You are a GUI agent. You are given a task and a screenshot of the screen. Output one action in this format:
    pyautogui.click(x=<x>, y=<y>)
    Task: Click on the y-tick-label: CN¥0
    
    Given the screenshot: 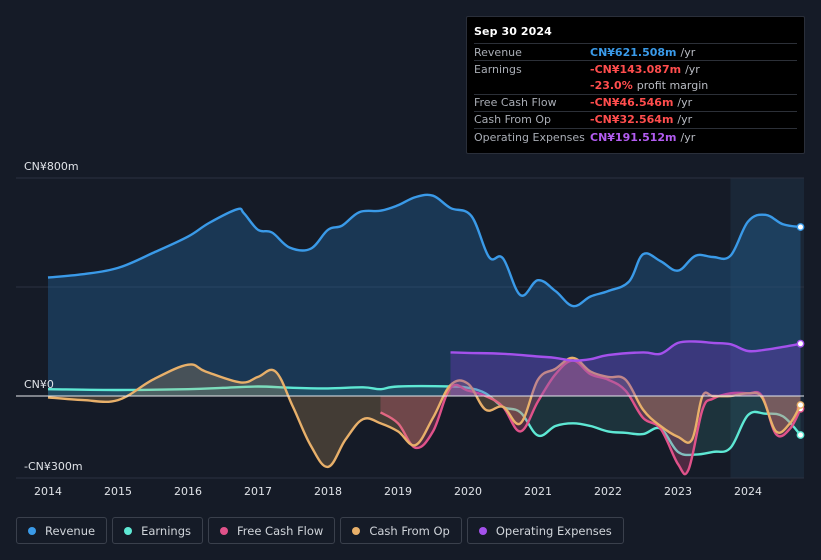 What is the action you would take?
    pyautogui.click(x=39, y=384)
    